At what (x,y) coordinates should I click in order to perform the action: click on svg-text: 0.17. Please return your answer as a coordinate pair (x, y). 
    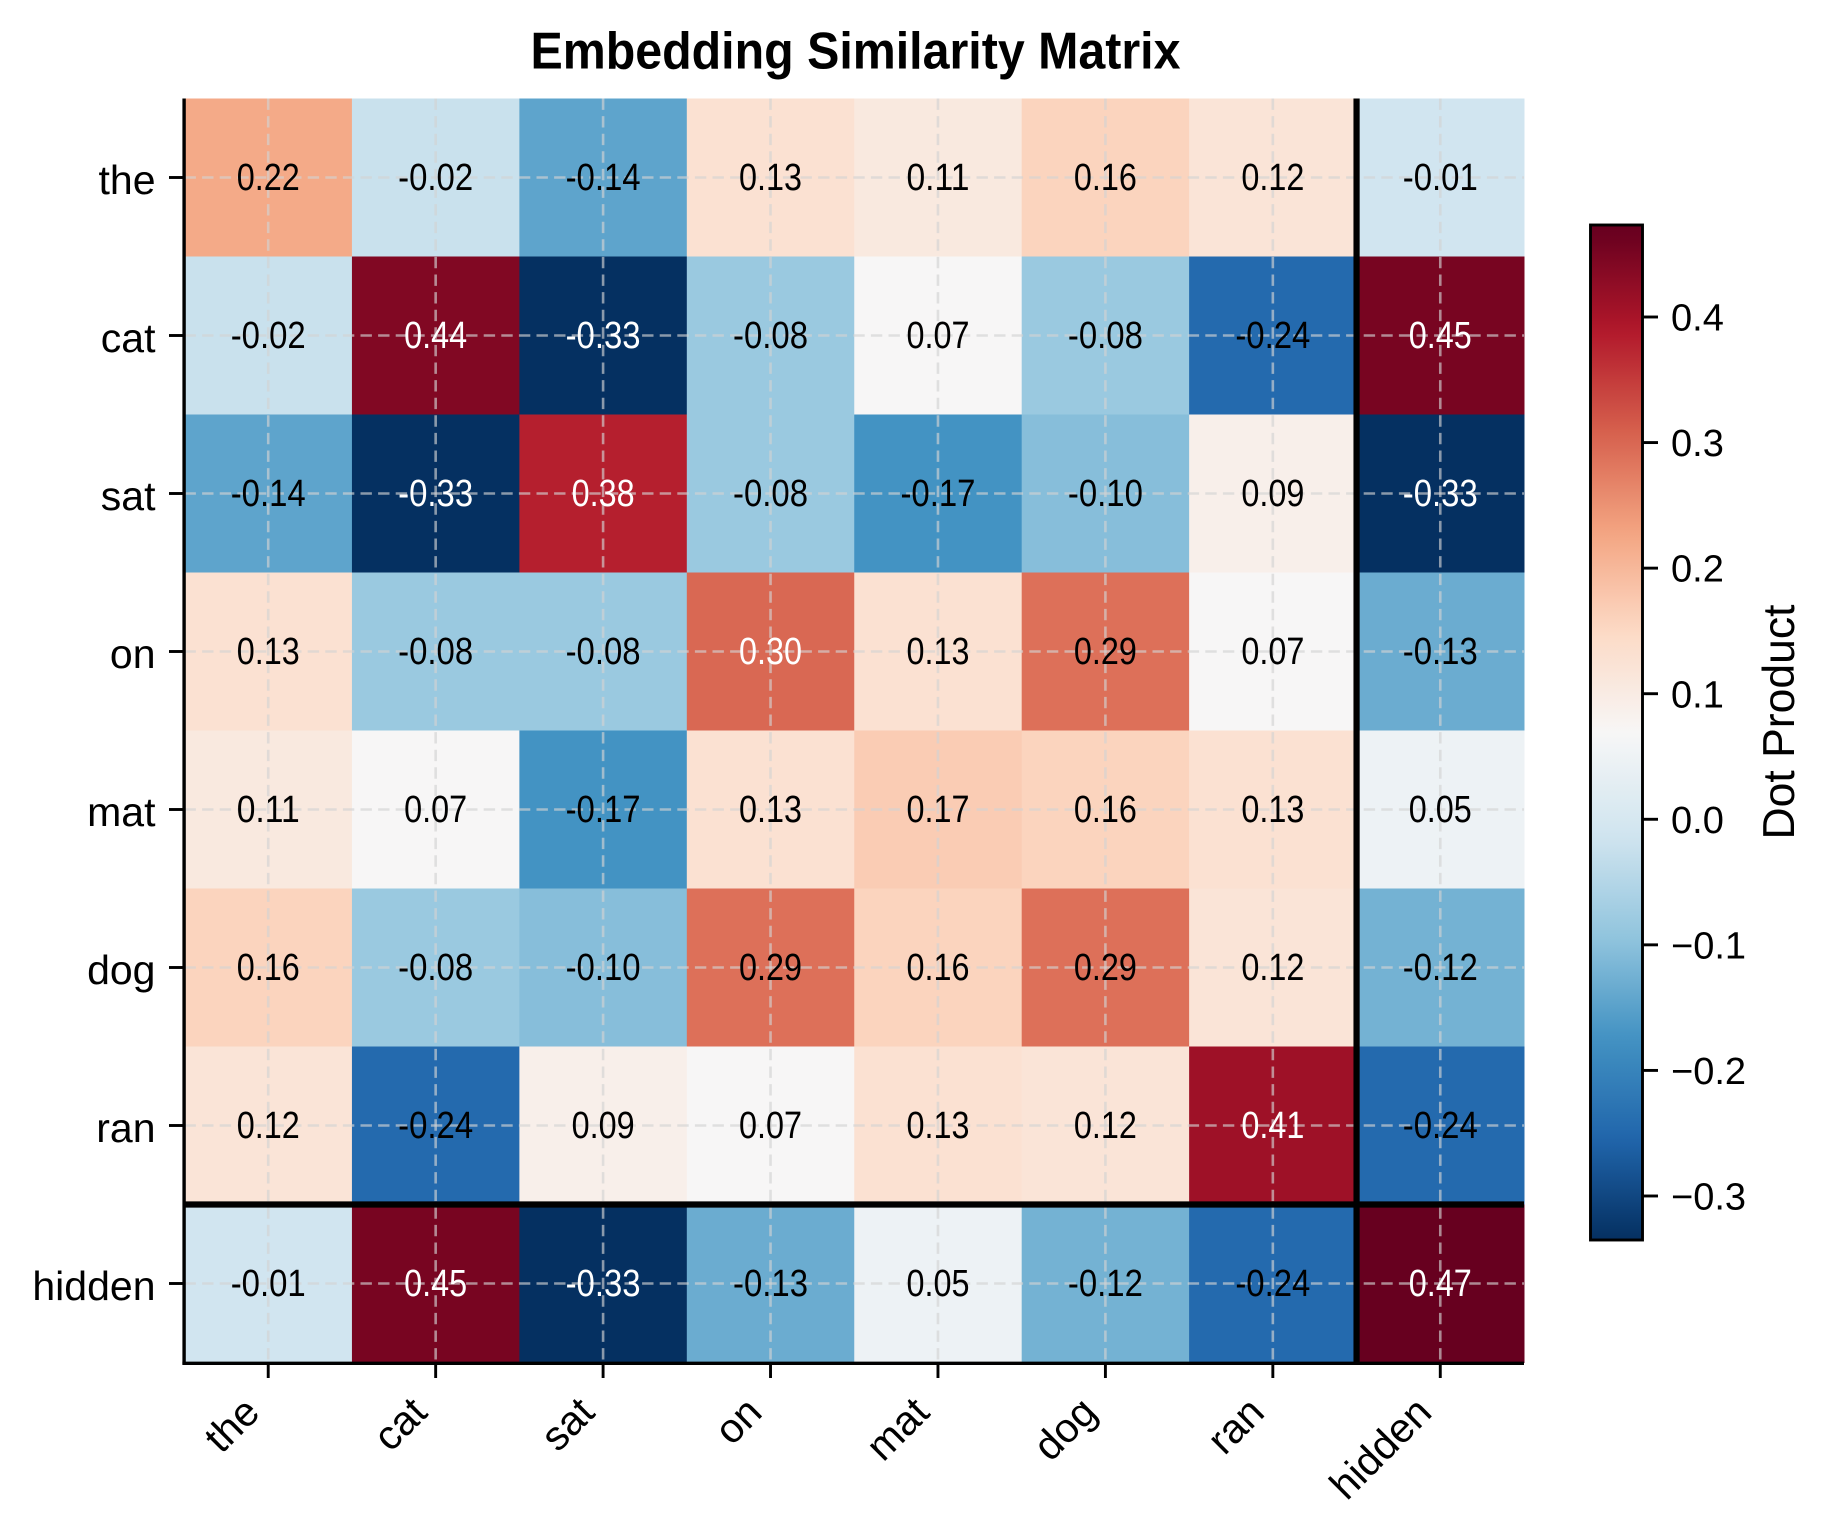
    Looking at the image, I should click on (937, 810).